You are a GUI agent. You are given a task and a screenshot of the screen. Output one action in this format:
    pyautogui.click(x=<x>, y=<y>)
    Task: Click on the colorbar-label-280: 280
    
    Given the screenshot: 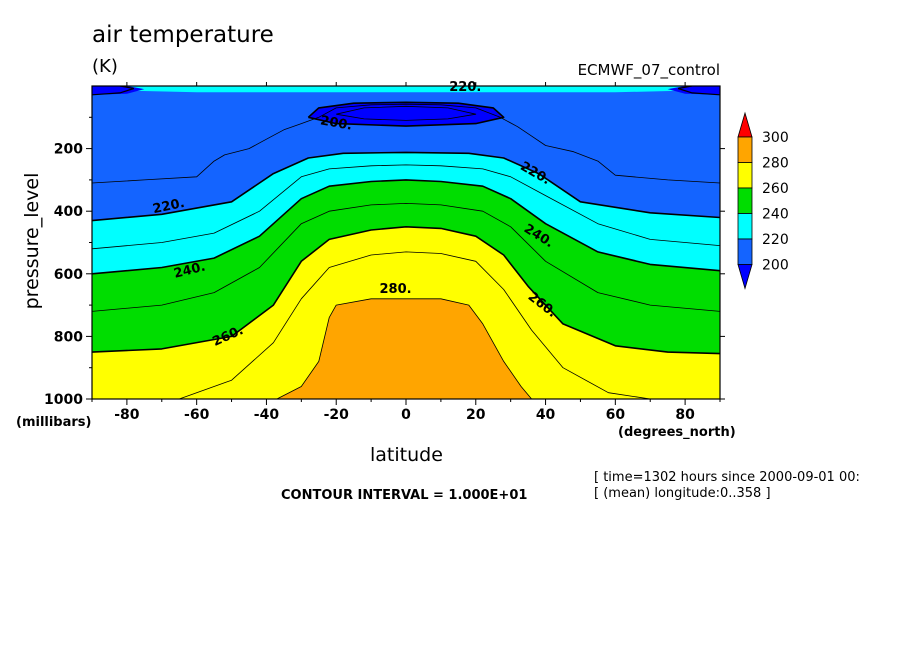 What is the action you would take?
    pyautogui.click(x=775, y=164)
    